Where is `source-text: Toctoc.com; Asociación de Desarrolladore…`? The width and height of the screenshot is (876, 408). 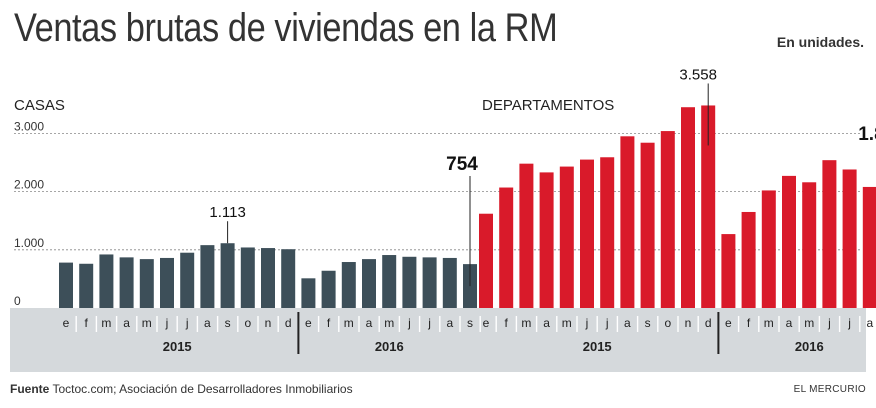
source-text: Toctoc.com; Asociación de Desarrolladore… is located at coordinates (201, 389).